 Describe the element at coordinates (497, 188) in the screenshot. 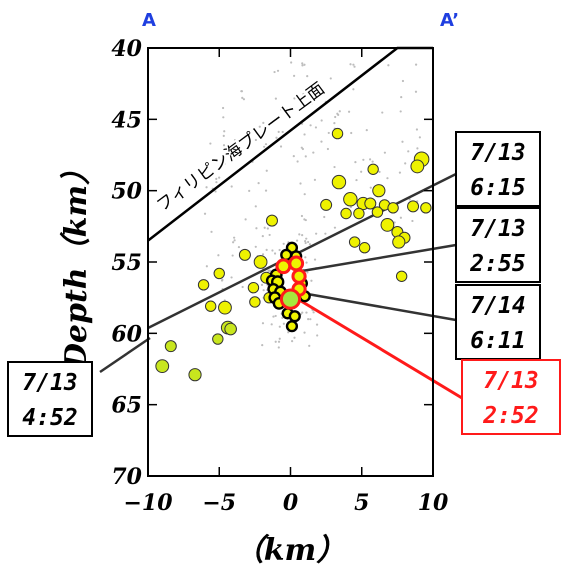

I see `event-time: 6:15` at that location.